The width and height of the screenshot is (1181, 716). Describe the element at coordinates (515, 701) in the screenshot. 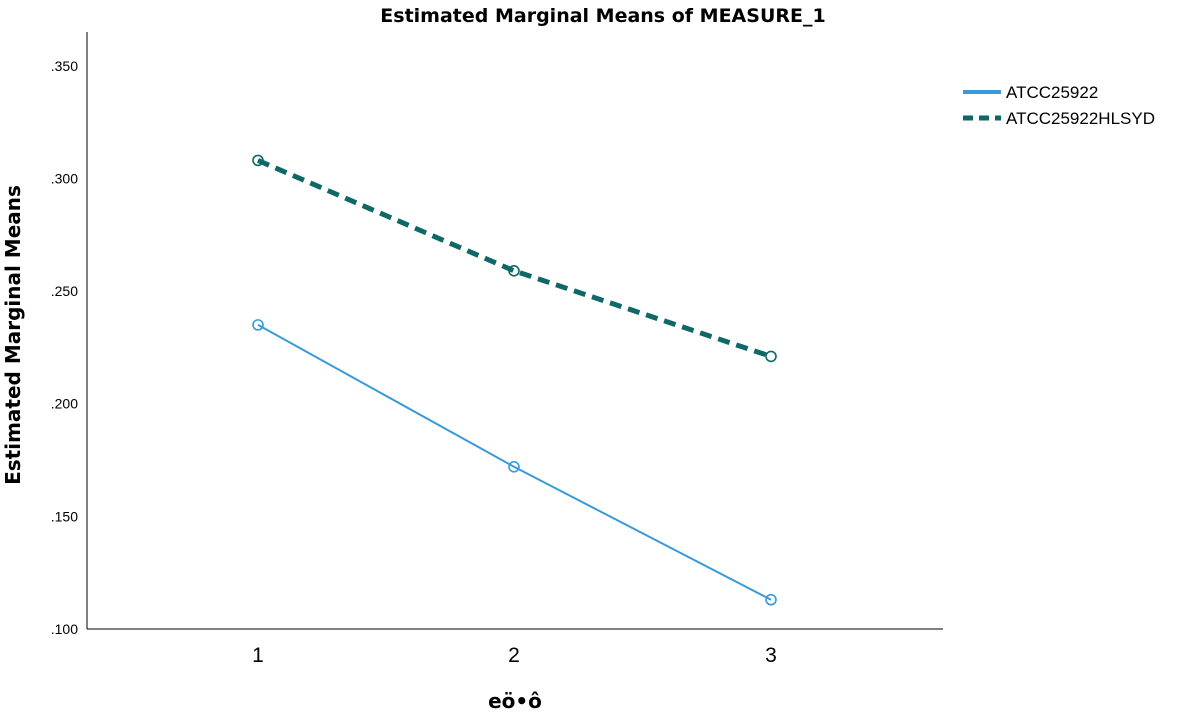

I see `x-axis-title: eö•ô` at that location.